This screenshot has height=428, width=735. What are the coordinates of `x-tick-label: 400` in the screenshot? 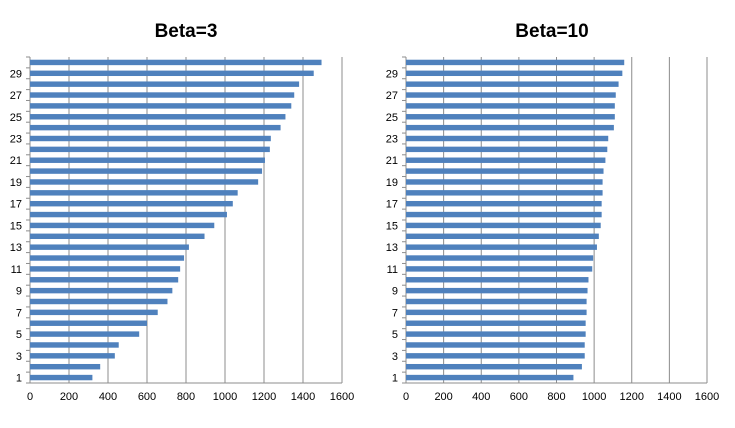 It's located at (108, 397).